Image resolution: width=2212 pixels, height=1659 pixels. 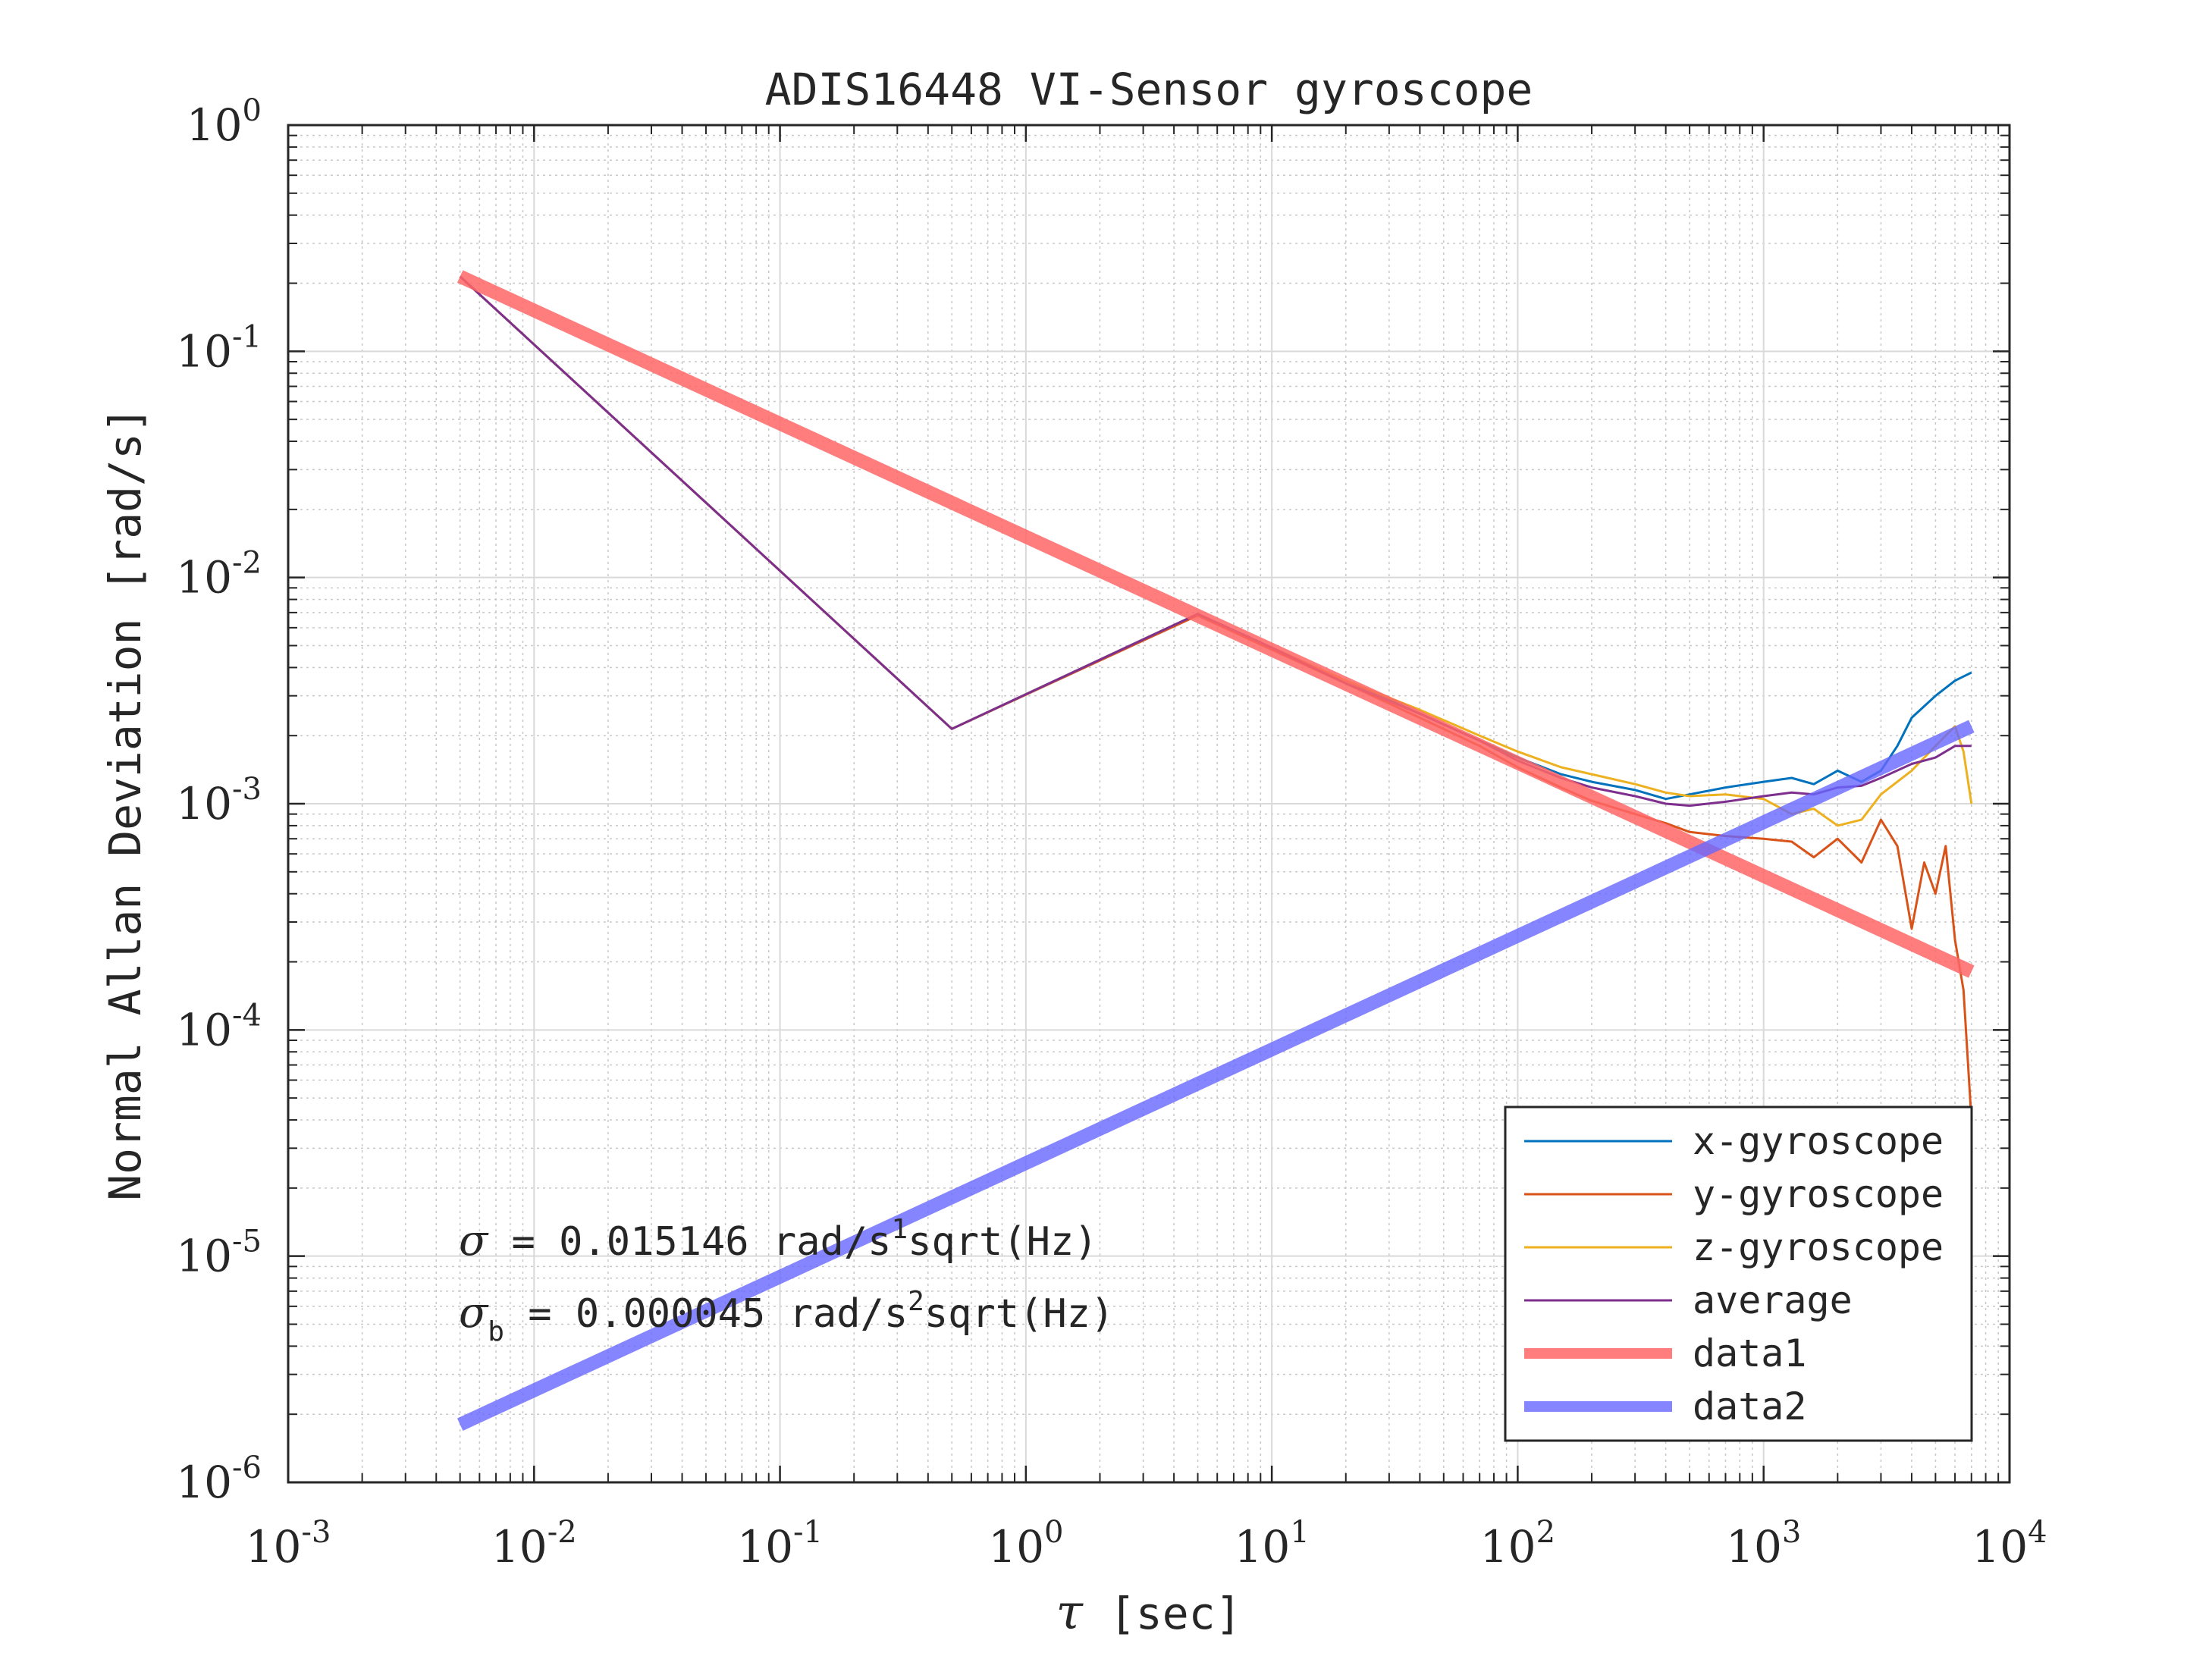 What do you see at coordinates (219, 1253) in the screenshot?
I see `y-tick-label: 10⁻⁵` at bounding box center [219, 1253].